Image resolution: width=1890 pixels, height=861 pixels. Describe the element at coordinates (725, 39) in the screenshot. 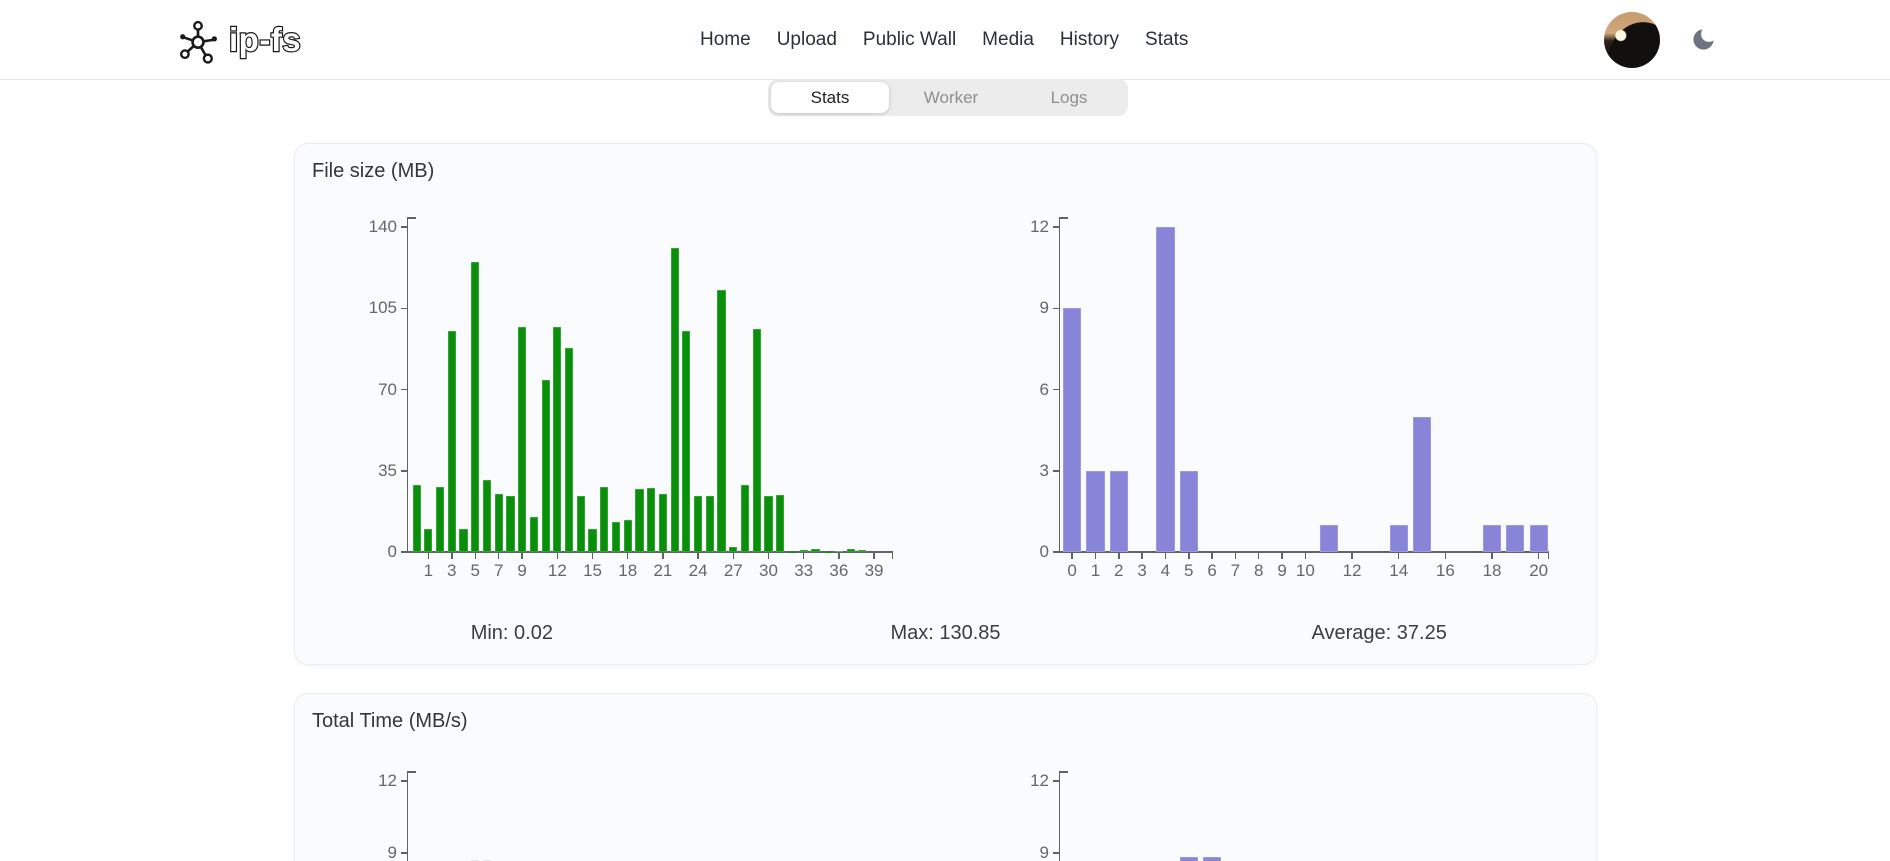

I see `nav-link-home: Home` at that location.